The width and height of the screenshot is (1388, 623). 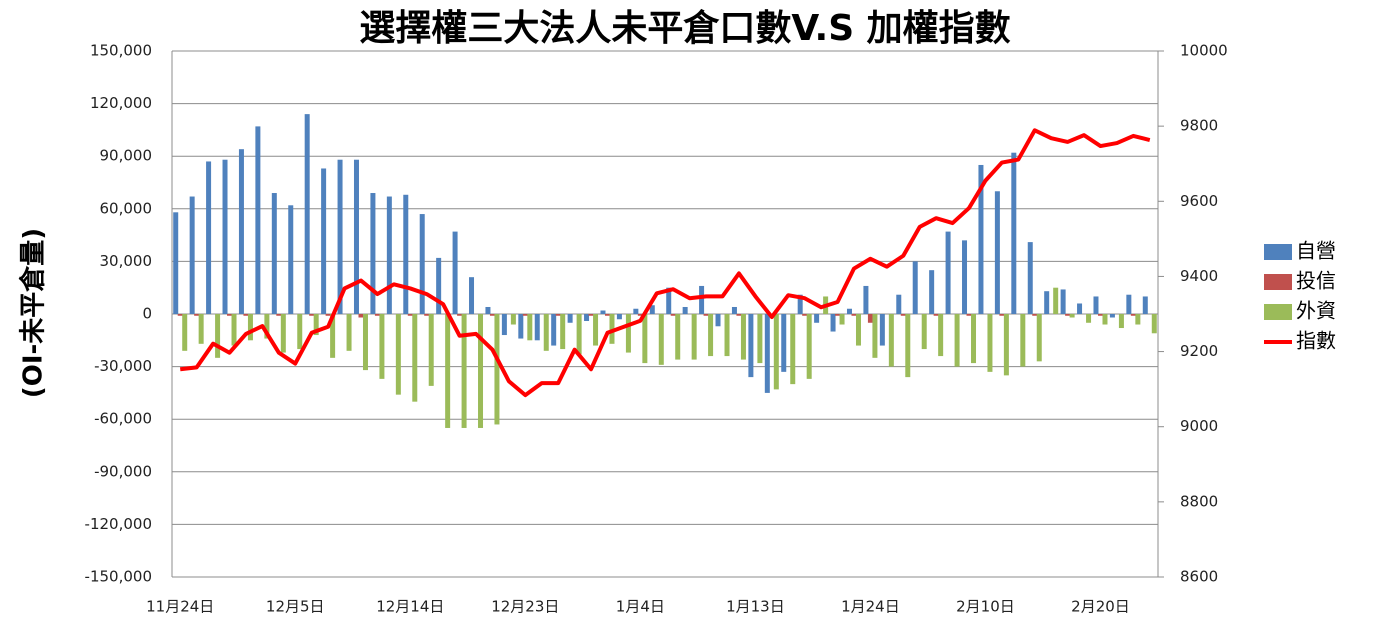 I want to click on y2-tick-label: 10000, so click(x=1204, y=51).